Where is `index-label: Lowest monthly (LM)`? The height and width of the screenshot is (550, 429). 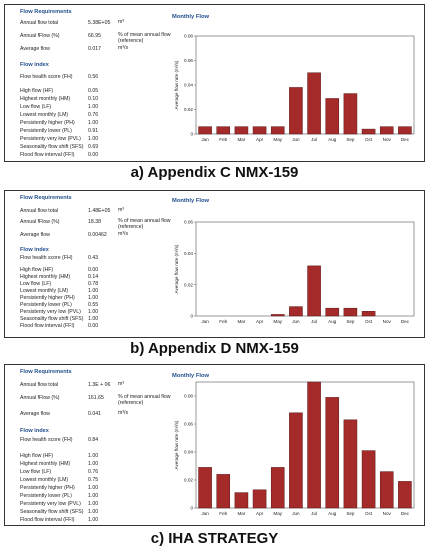 index-label: Lowest monthly (LM) is located at coordinates (44, 480).